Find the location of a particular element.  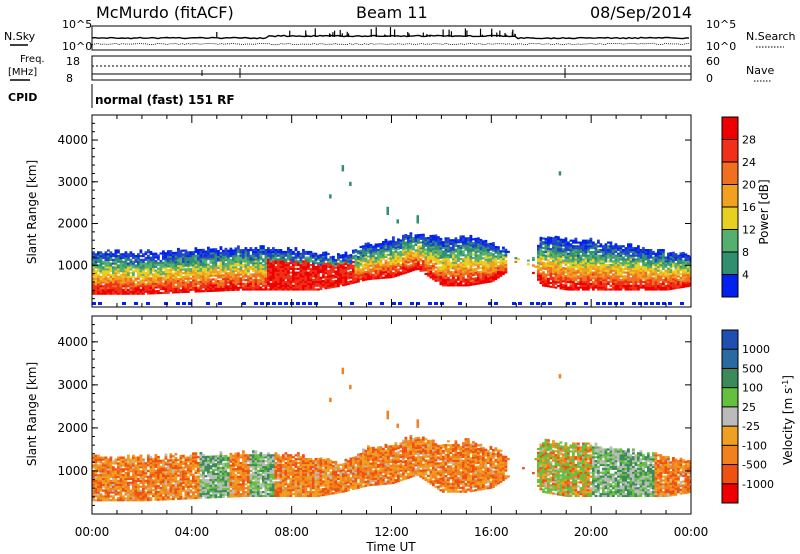

freq-tick-bottom: 8 is located at coordinates (69, 78).